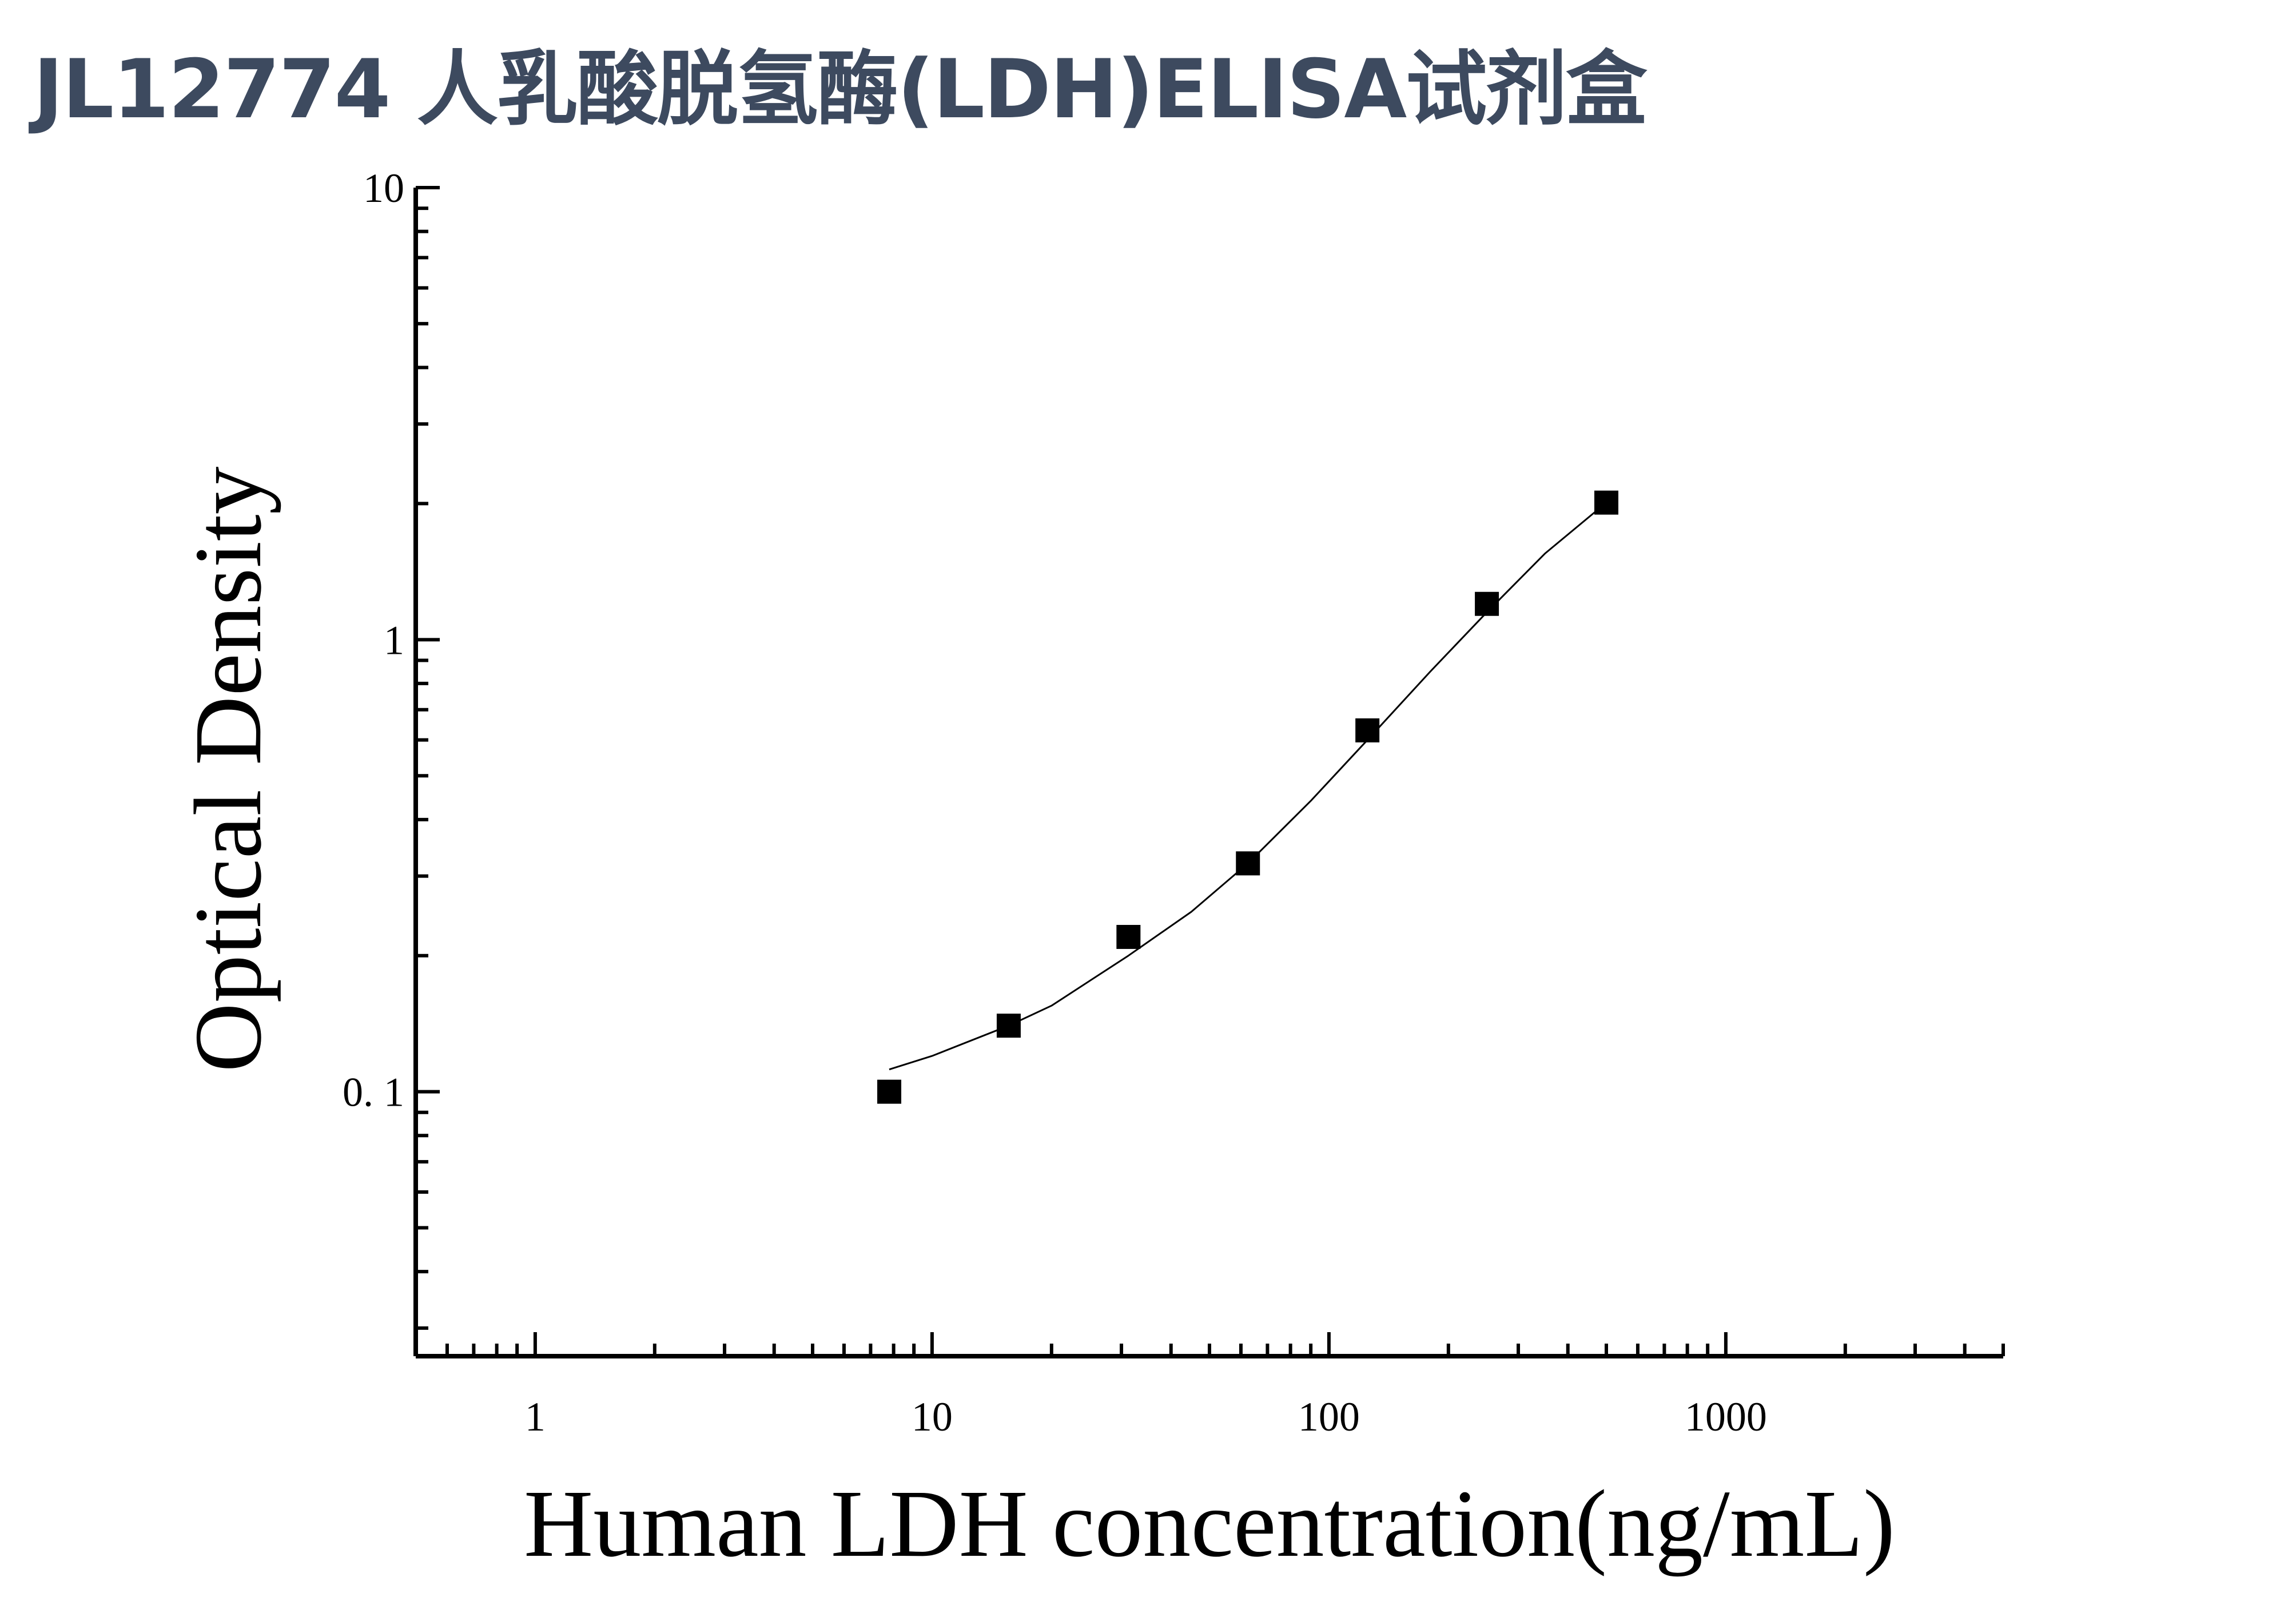 This screenshot has width=2296, height=1605. Describe the element at coordinates (840, 89) in the screenshot. I see `chart-title: JL12774 人乳酸脱氢酶(LDH)ELISA试剂盒` at that location.